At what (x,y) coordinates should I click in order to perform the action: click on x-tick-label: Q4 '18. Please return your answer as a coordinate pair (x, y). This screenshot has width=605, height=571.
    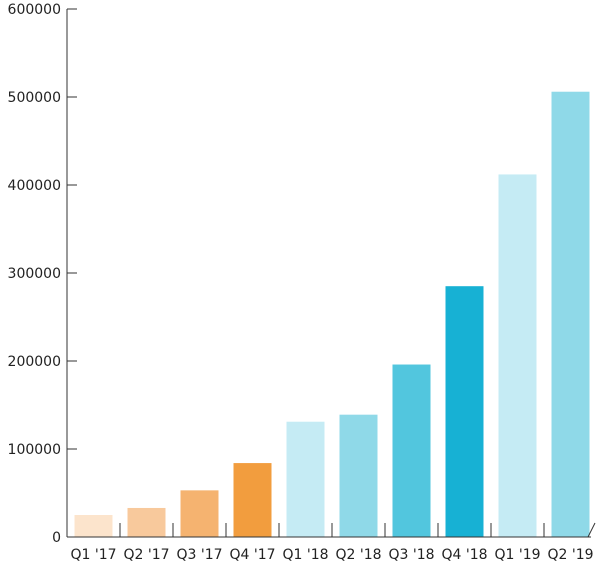
    Looking at the image, I should click on (464, 555).